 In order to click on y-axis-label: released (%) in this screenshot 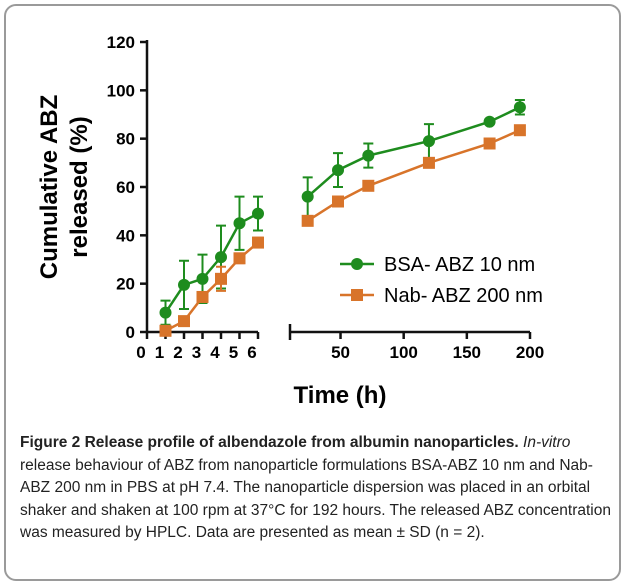, I will do `click(79, 186)`.